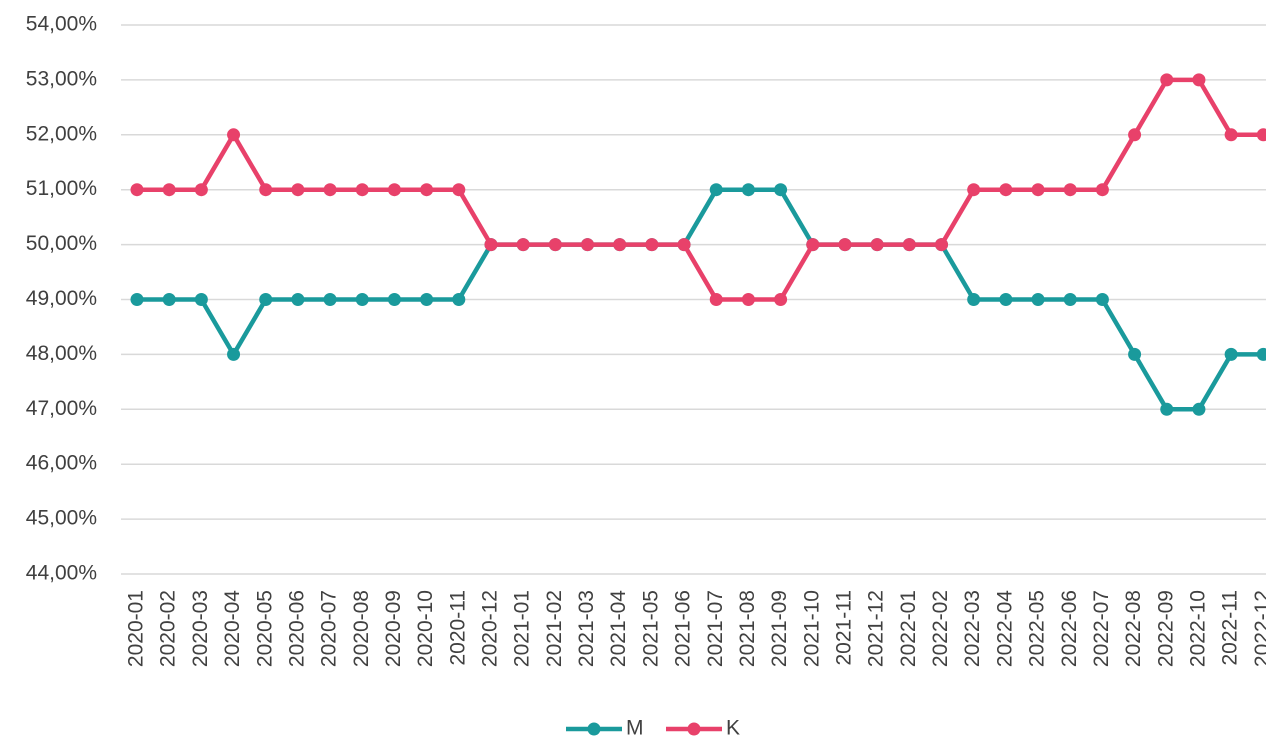 The image size is (1266, 740). I want to click on y-tick-label: 45,00%, so click(61, 518).